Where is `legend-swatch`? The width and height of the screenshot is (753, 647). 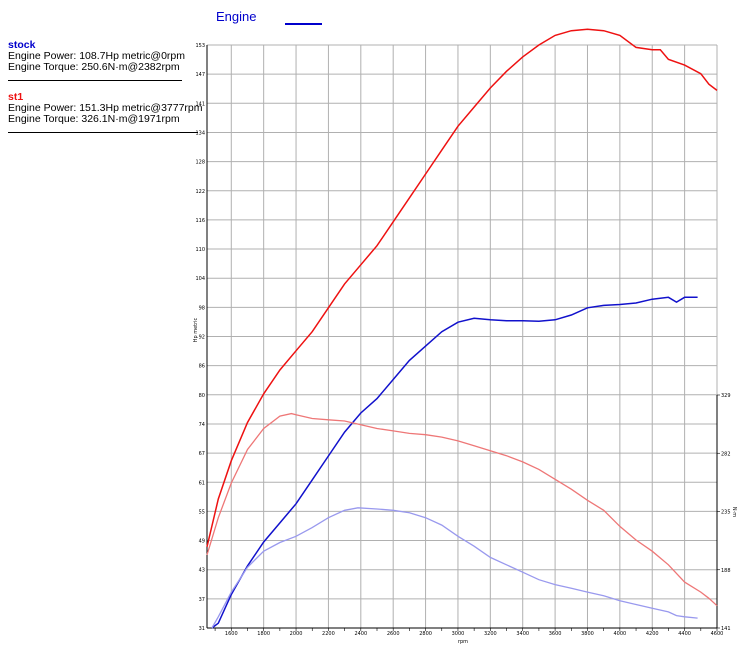
legend-swatch is located at coordinates (303, 24).